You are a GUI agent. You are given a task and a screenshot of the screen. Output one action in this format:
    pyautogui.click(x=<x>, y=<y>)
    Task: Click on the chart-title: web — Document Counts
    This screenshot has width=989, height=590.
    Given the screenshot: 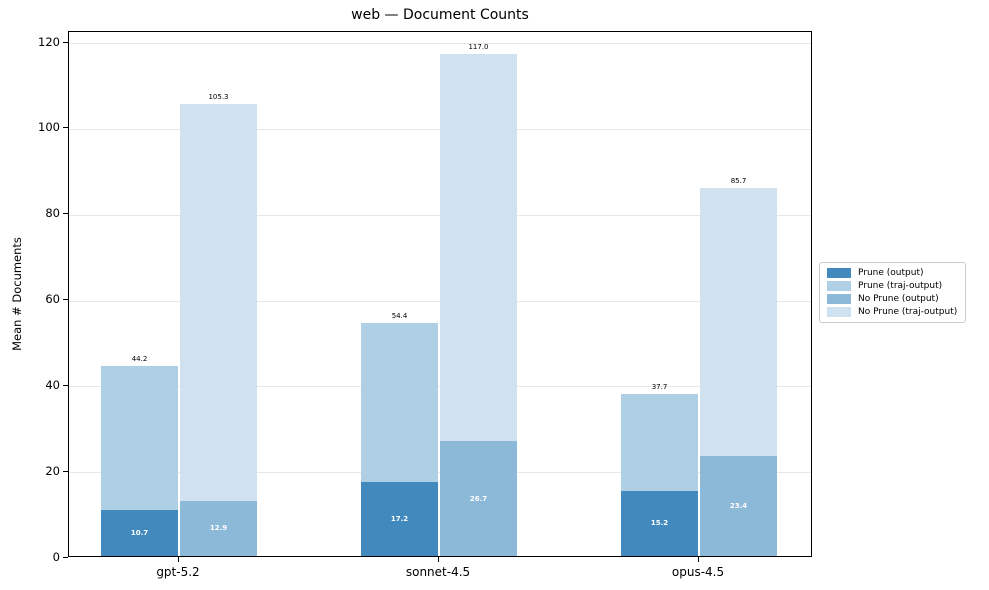 What is the action you would take?
    pyautogui.click(x=440, y=15)
    